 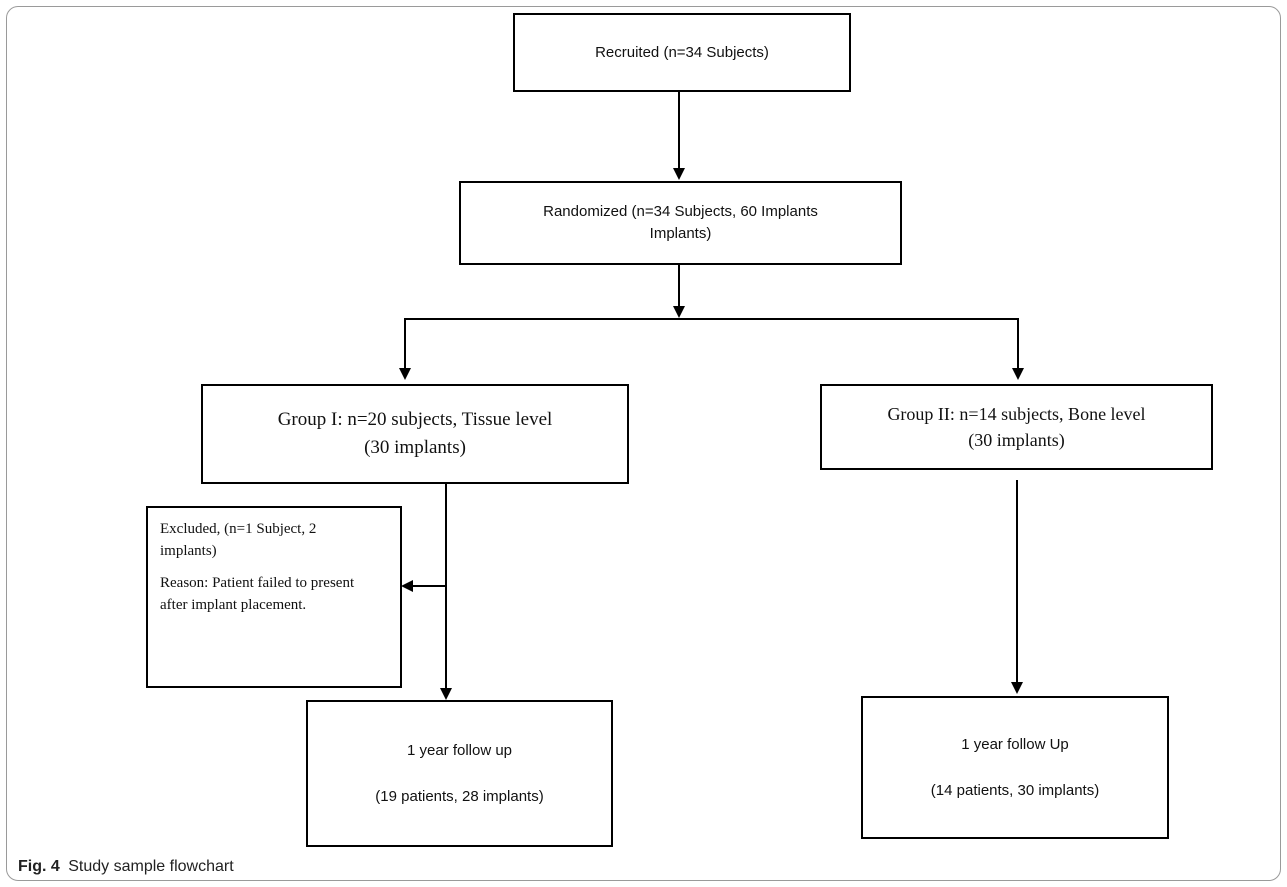 What do you see at coordinates (257, 583) in the screenshot?
I see `excluded-line-3: Reason: Patient failed to present` at bounding box center [257, 583].